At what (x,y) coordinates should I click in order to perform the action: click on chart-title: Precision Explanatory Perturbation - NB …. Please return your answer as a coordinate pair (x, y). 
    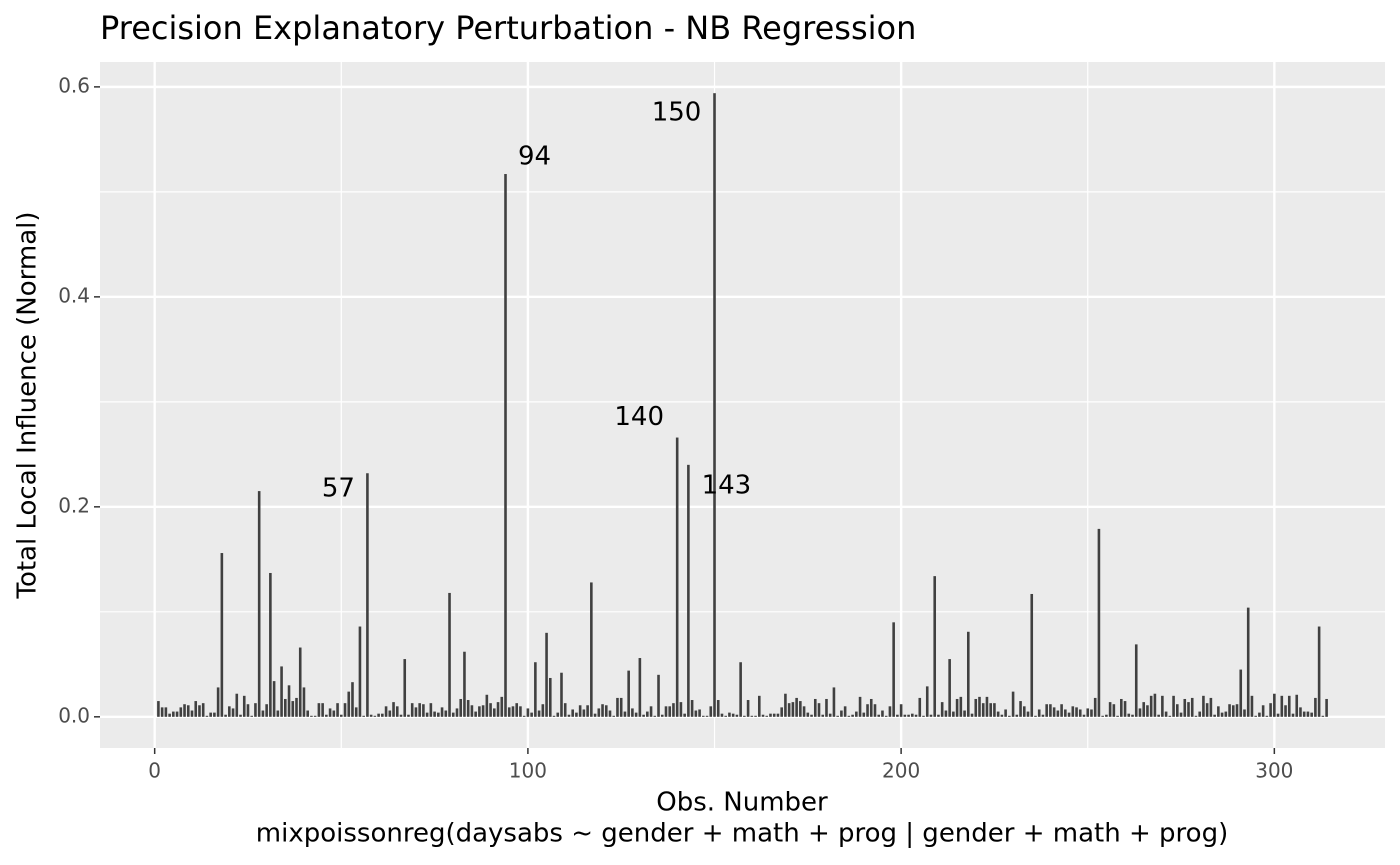
    Looking at the image, I should click on (508, 28).